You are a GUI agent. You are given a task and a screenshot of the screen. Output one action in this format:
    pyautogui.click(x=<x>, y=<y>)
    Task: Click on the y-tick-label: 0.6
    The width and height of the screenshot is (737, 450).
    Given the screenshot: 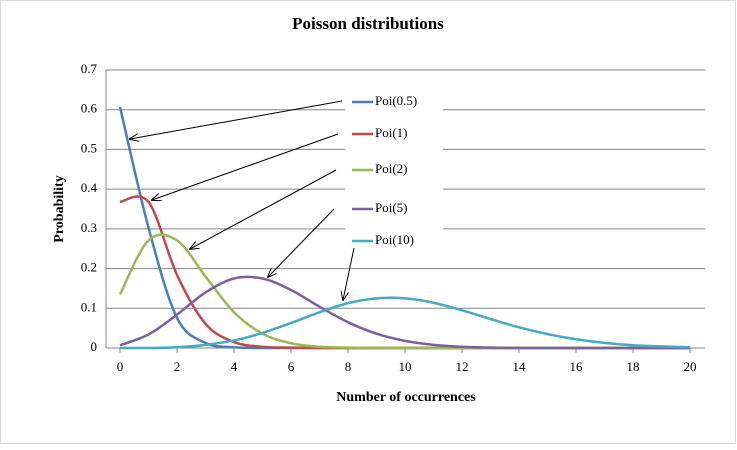 What is the action you would take?
    pyautogui.click(x=89, y=108)
    